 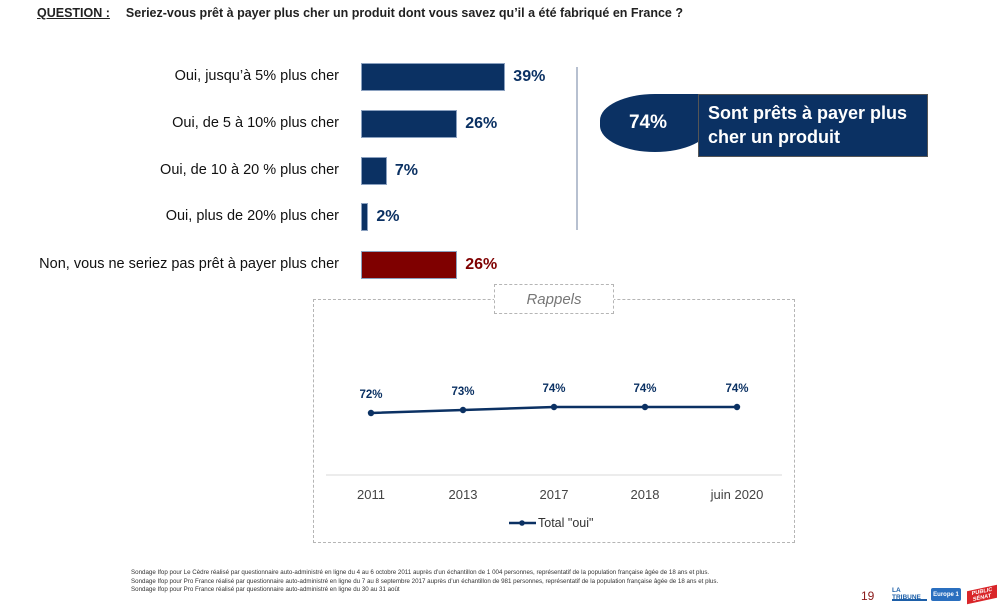 What do you see at coordinates (529, 76) in the screenshot?
I see `bar-value-label: 39%` at bounding box center [529, 76].